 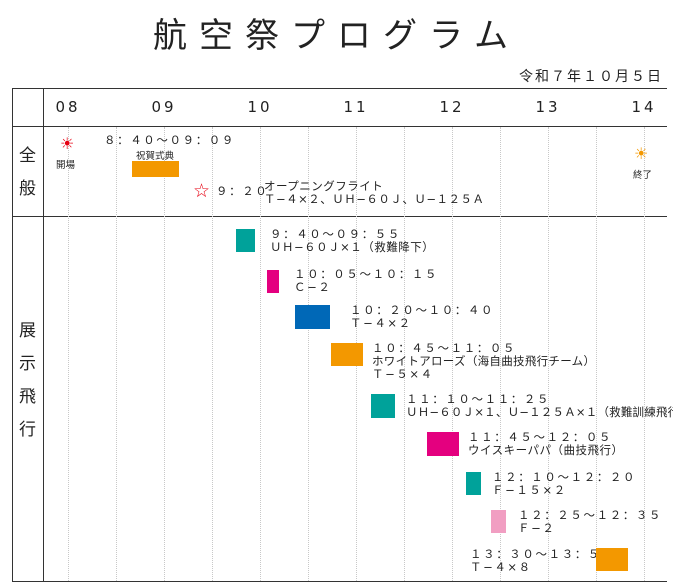 What do you see at coordinates (641, 153) in the screenshot?
I see `sun-close-icon: ☀` at bounding box center [641, 153].